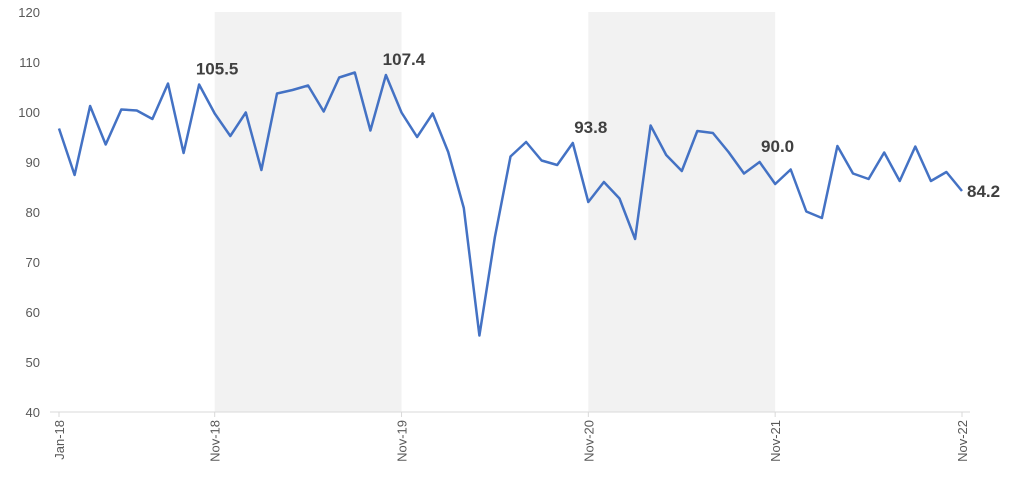  Describe the element at coordinates (59, 440) in the screenshot. I see `x-tick-label: Jan-18` at that location.